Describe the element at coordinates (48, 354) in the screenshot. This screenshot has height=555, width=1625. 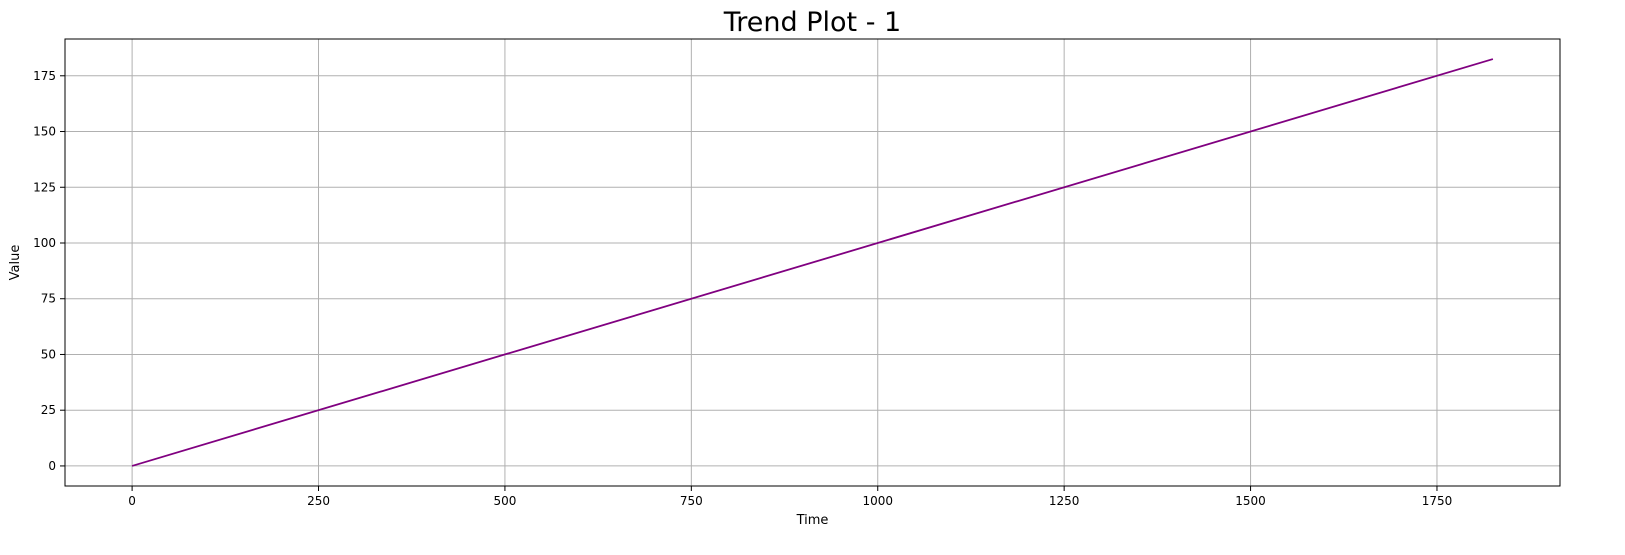
I see `y-tick-label: 50` at that location.